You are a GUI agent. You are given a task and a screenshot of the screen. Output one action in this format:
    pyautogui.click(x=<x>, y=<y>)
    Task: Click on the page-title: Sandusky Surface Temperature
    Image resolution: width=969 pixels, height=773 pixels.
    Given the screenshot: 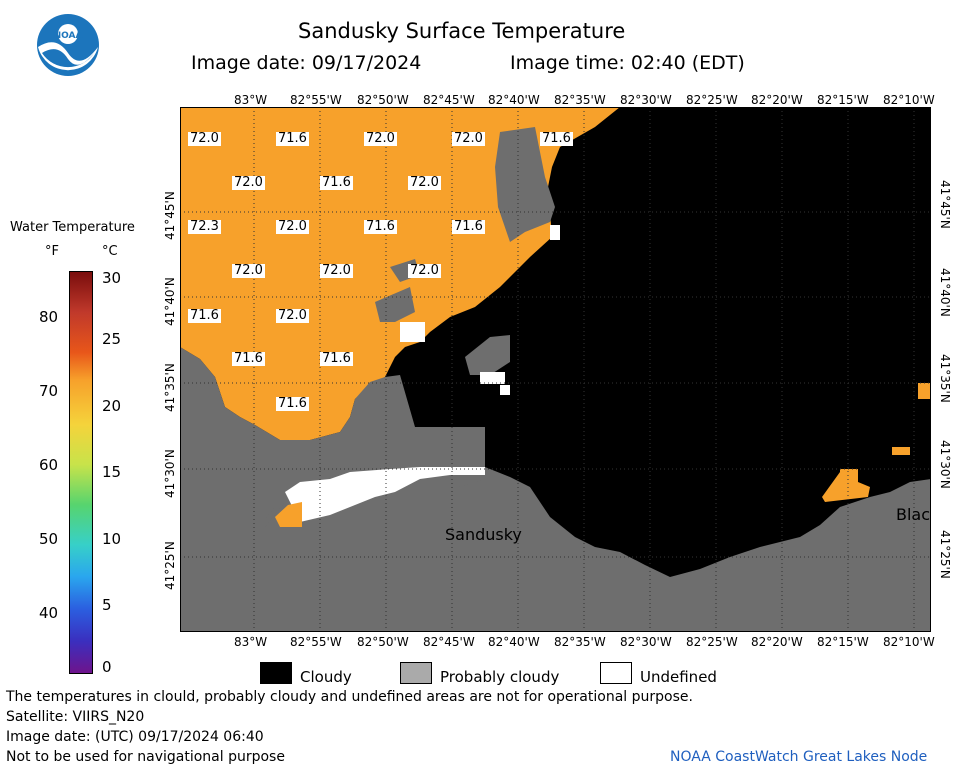 What is the action you would take?
    pyautogui.click(x=462, y=31)
    